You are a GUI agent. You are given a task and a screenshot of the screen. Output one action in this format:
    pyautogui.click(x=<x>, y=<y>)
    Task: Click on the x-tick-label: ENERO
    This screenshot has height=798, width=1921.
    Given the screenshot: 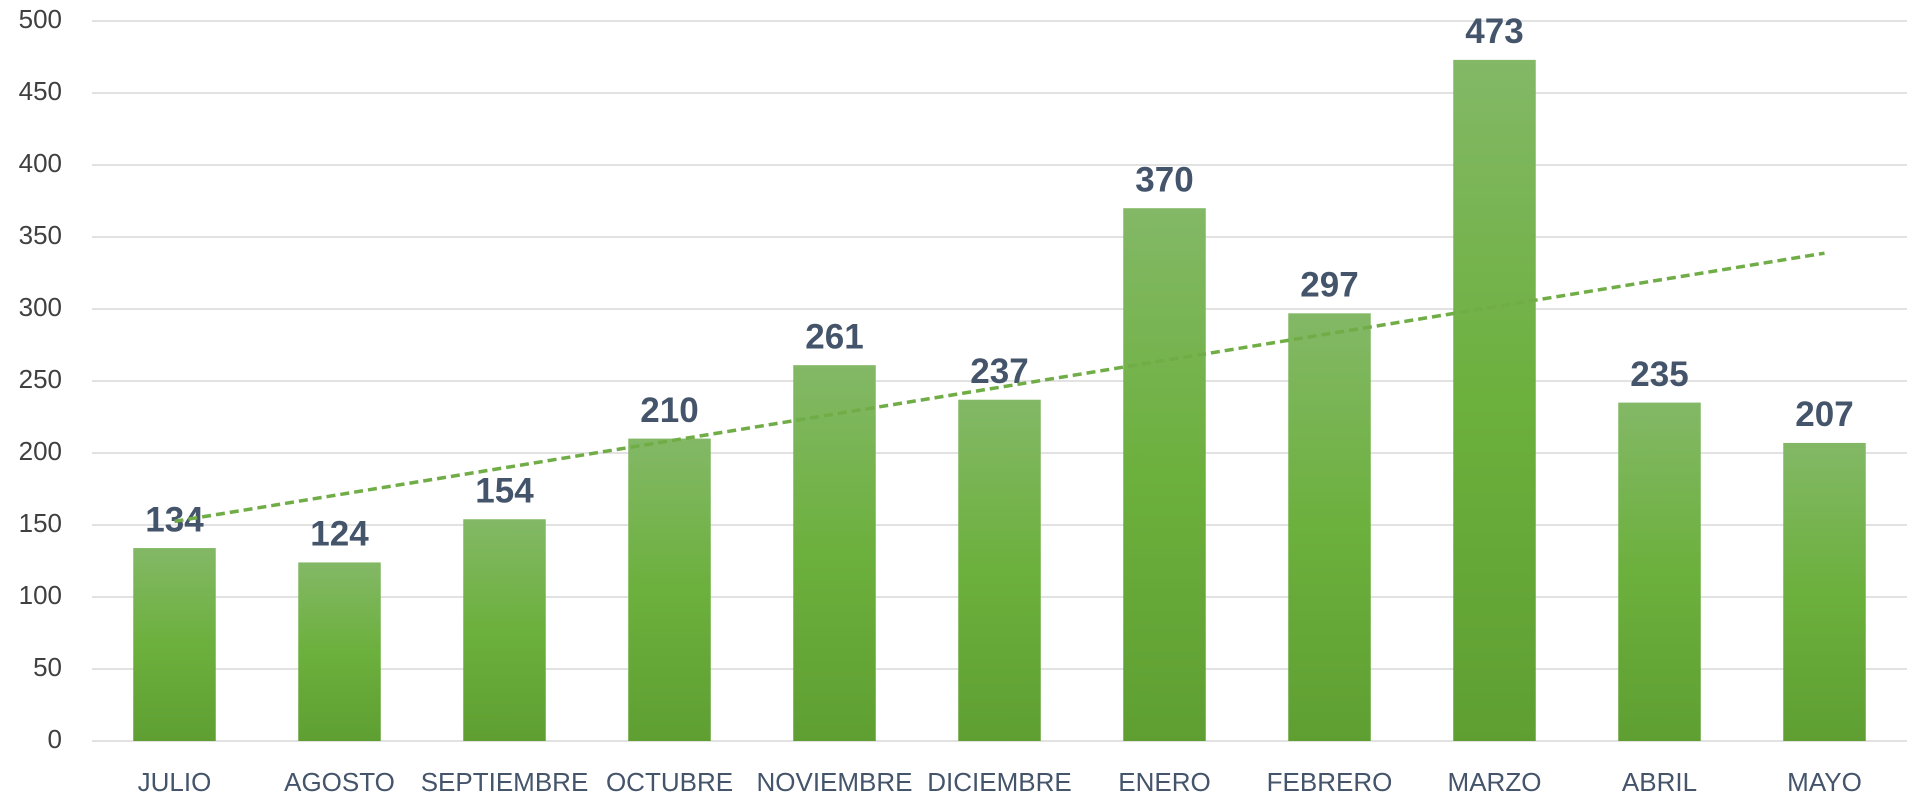 What is the action you would take?
    pyautogui.click(x=1164, y=782)
    